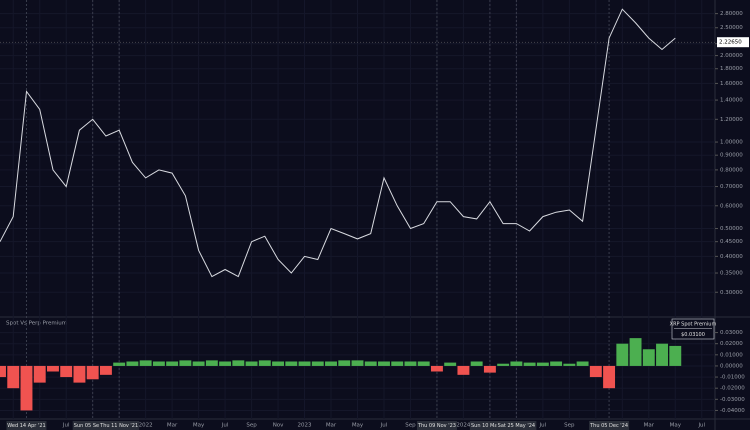 The image size is (750, 430). I want to click on y-tick-label: 0.60000, so click(731, 206).